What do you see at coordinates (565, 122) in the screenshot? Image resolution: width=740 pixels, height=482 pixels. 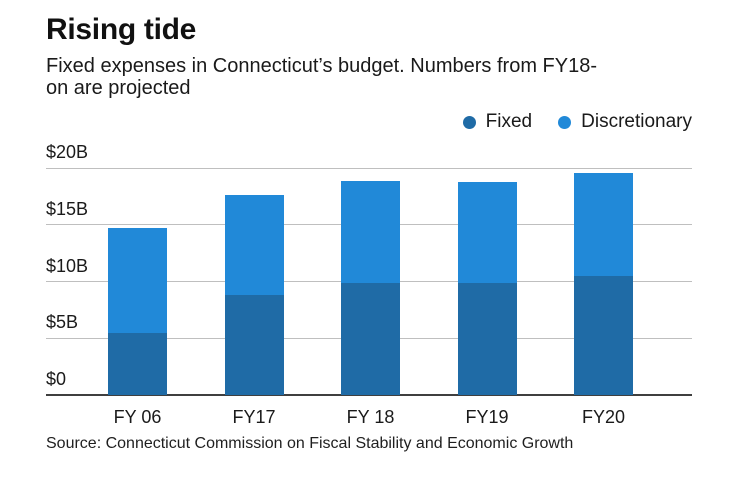 I see `discretionary-swatch-icon` at bounding box center [565, 122].